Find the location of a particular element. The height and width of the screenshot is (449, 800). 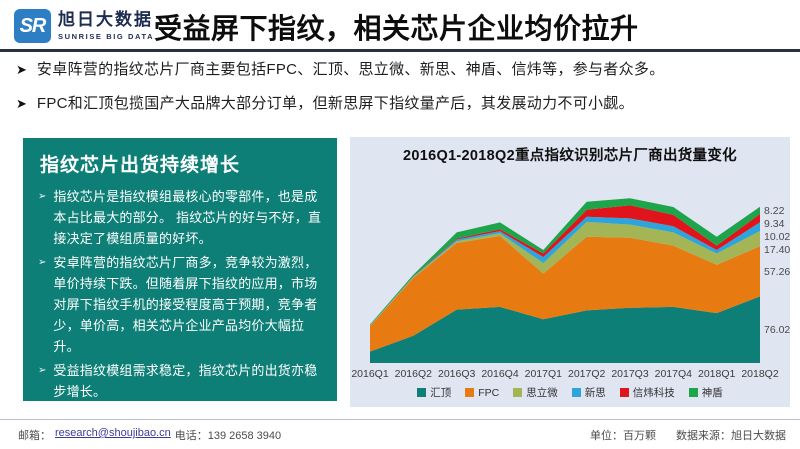

brand: SR 旭日大数据 SUNRISE BIG DATA is located at coordinates (84, 26).